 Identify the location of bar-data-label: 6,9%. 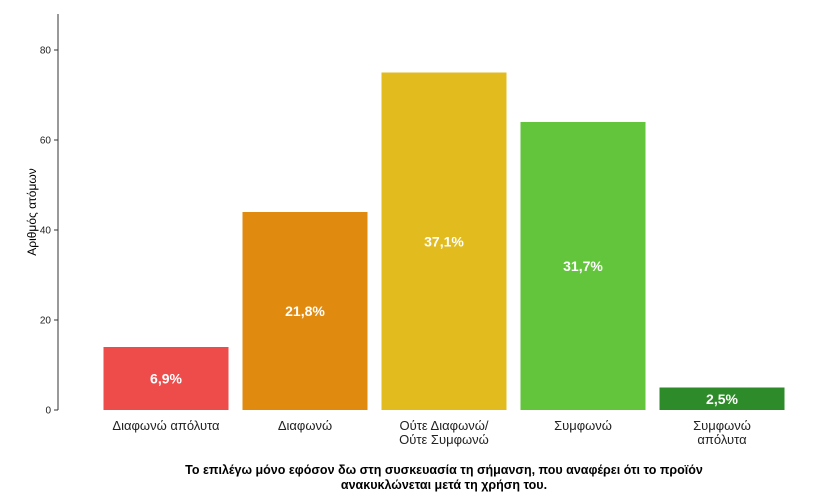
(166, 379).